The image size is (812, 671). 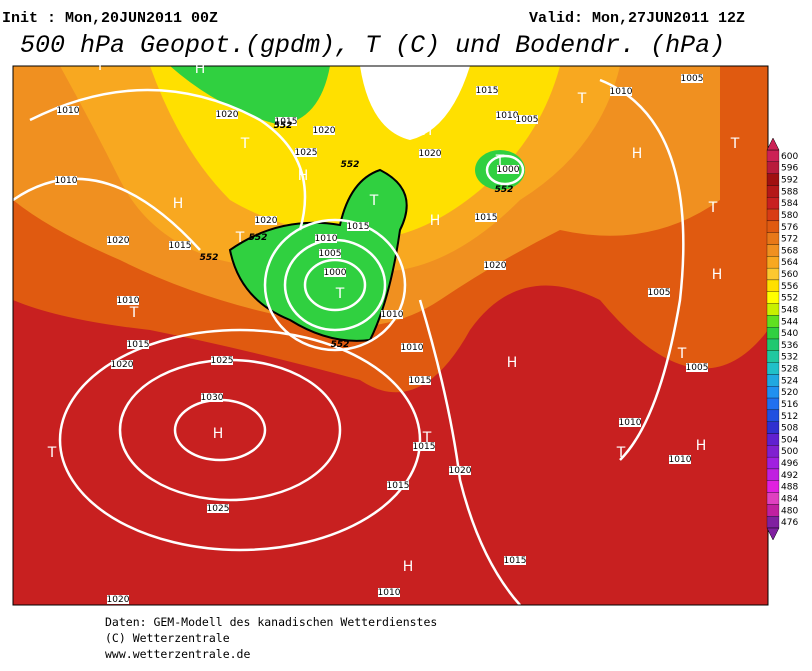 I want to click on colorbar-label: 476, so click(x=789, y=523).